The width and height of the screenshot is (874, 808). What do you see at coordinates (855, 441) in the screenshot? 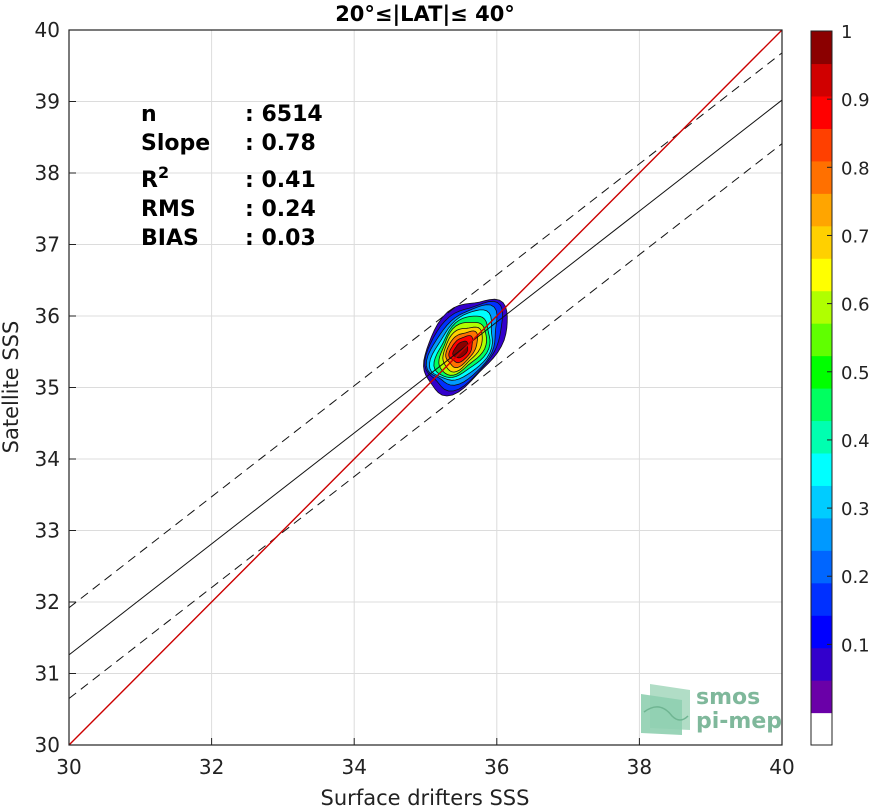
I see `colorbar-tick-label: 0.4` at bounding box center [855, 441].